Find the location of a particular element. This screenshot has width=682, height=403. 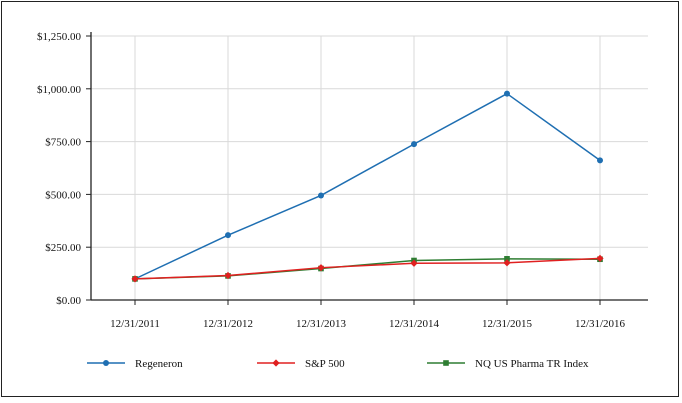

series-nq-us-pharma-tr-index is located at coordinates (367, 269).